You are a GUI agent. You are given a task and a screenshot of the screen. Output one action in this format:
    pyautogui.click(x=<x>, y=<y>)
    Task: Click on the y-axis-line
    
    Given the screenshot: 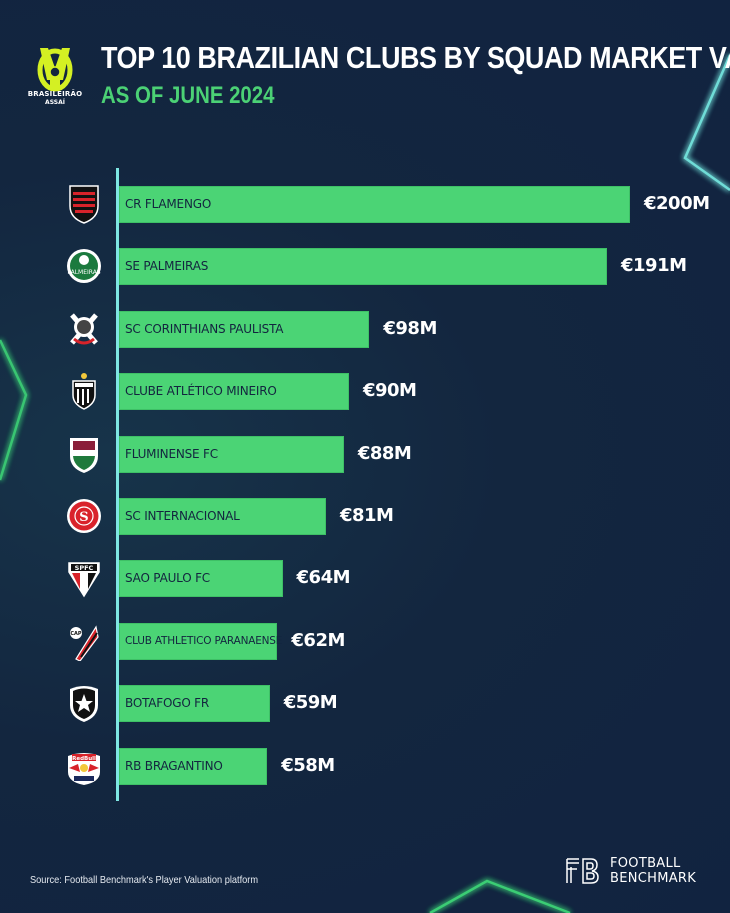 What is the action you would take?
    pyautogui.click(x=117, y=484)
    